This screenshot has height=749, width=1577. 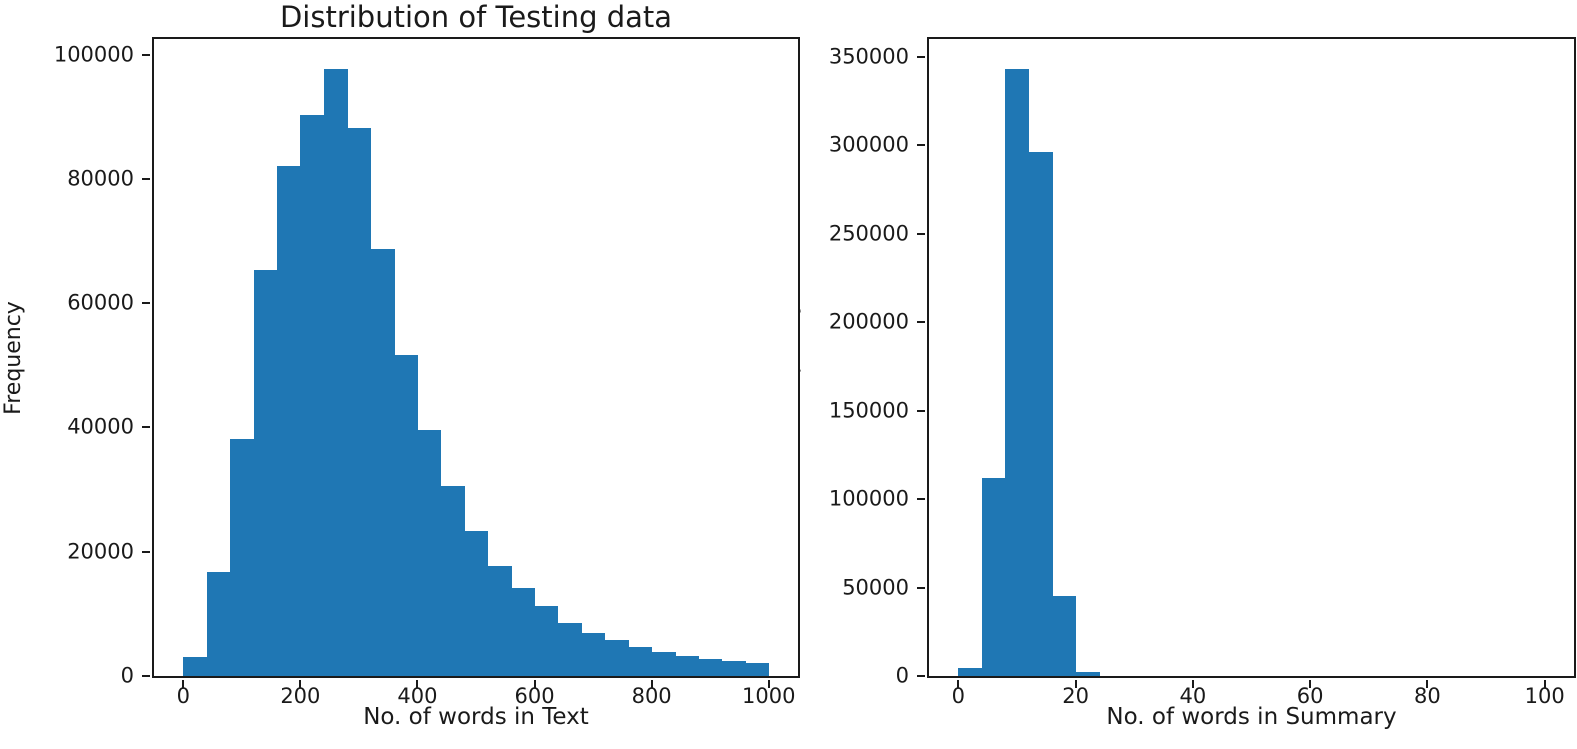 What do you see at coordinates (1310, 696) in the screenshot?
I see `x-tick-label: 60` at bounding box center [1310, 696].